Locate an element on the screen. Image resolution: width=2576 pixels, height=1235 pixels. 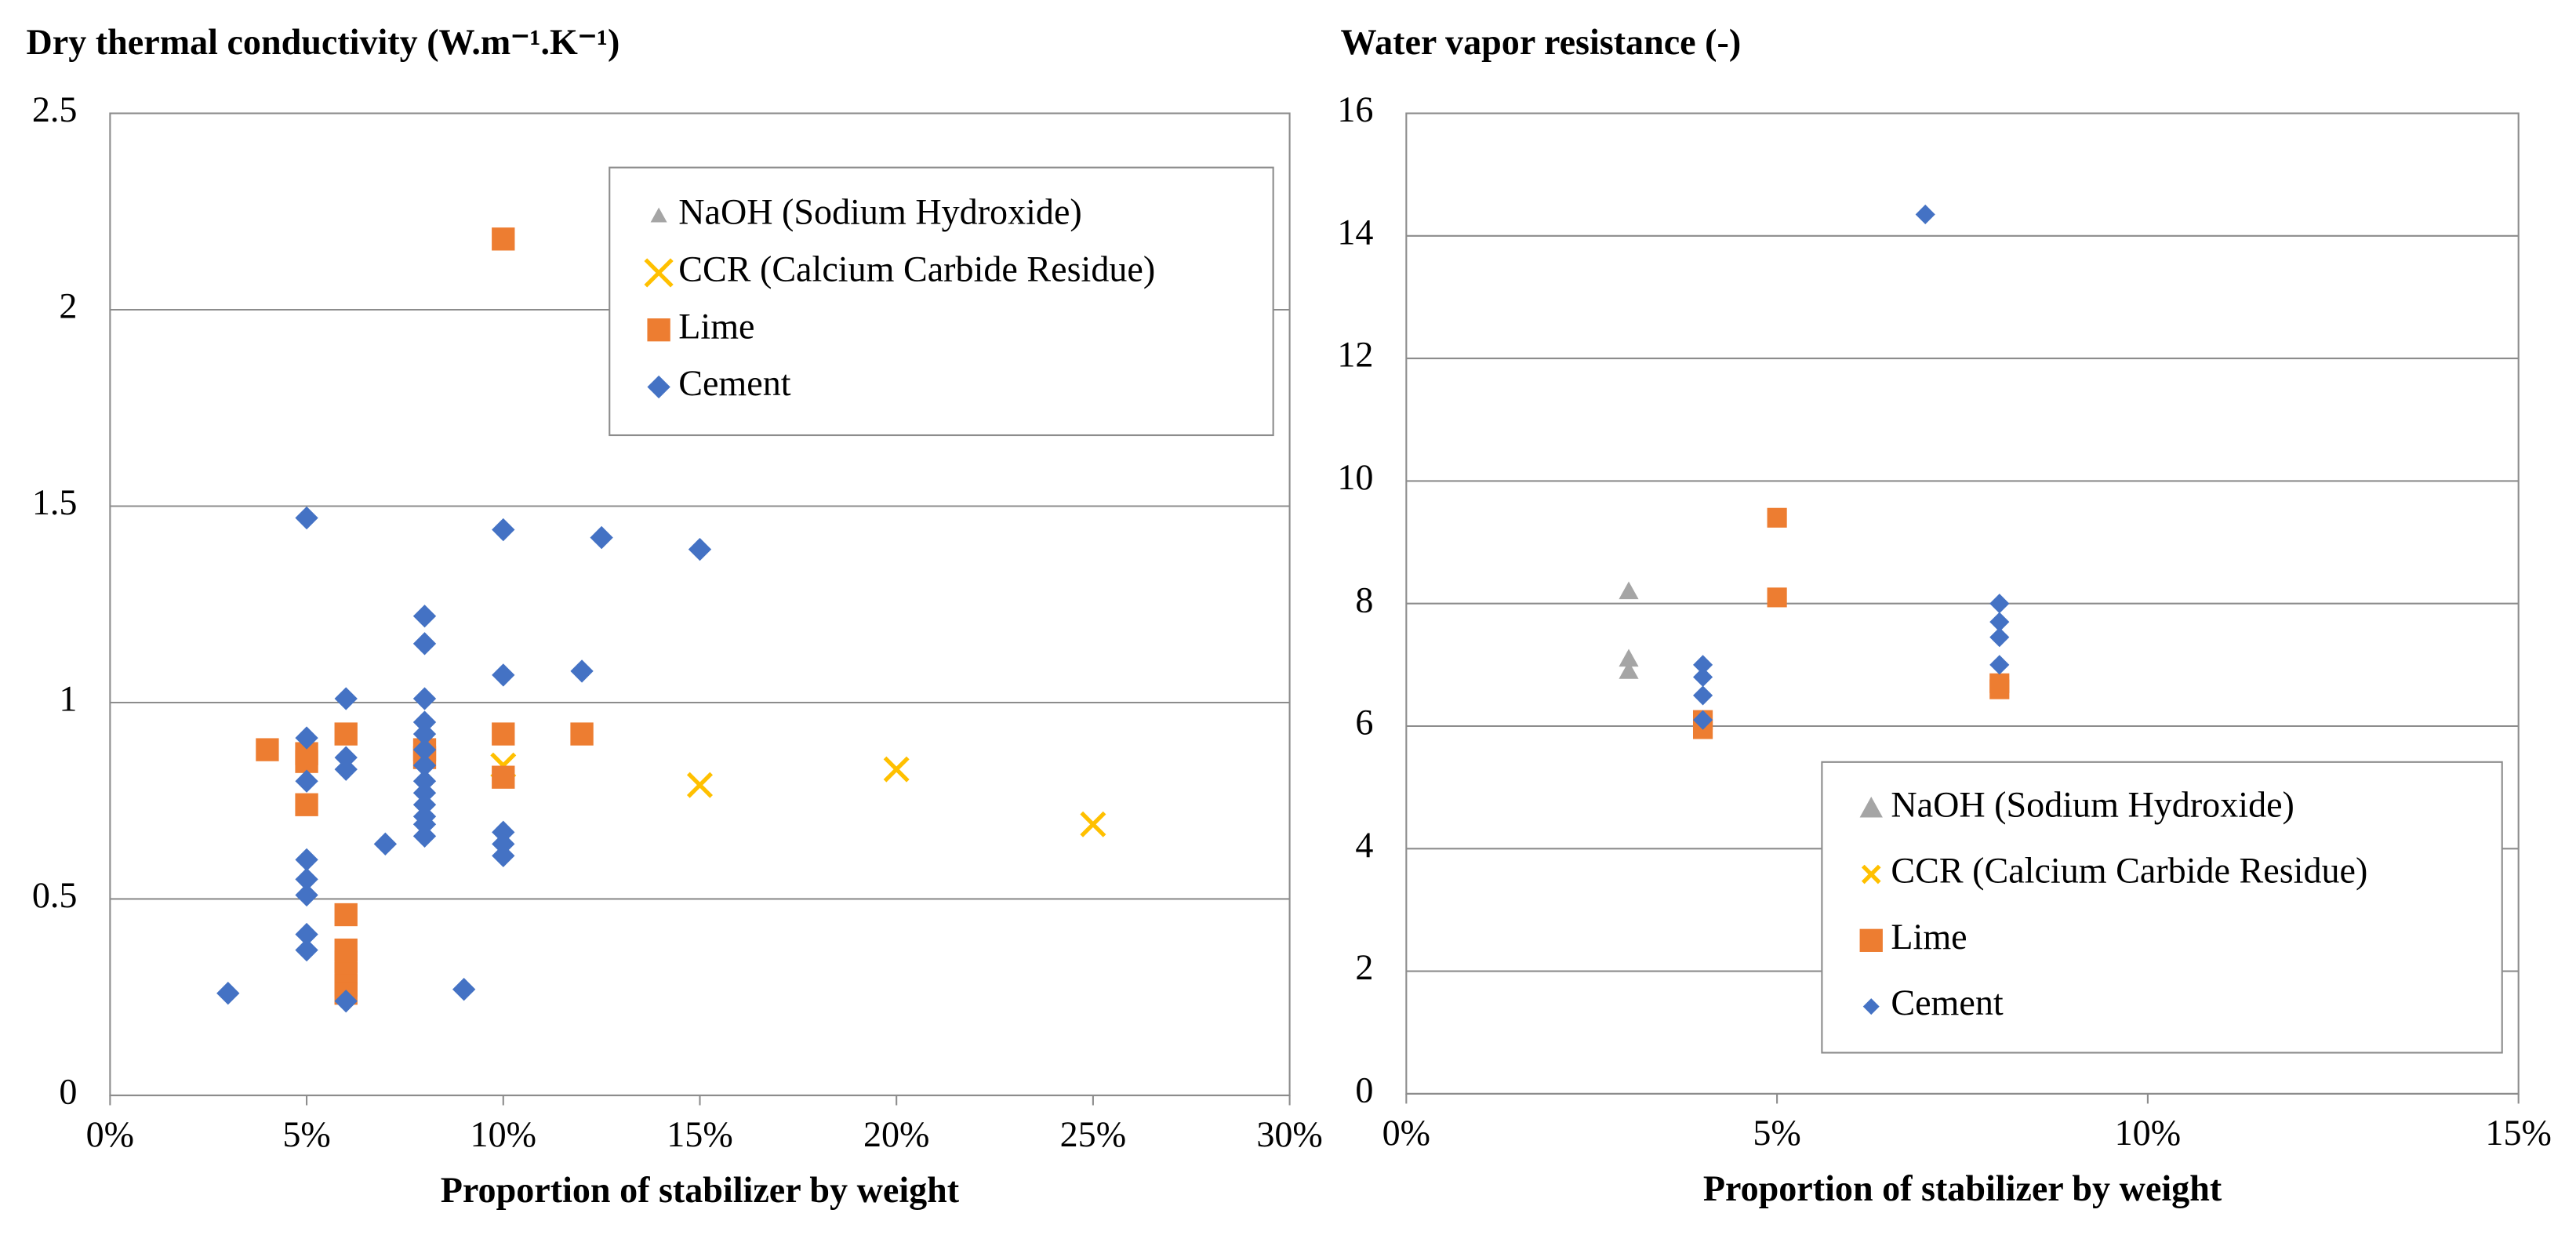
y-tick-label: 2.5 is located at coordinates (55, 109).